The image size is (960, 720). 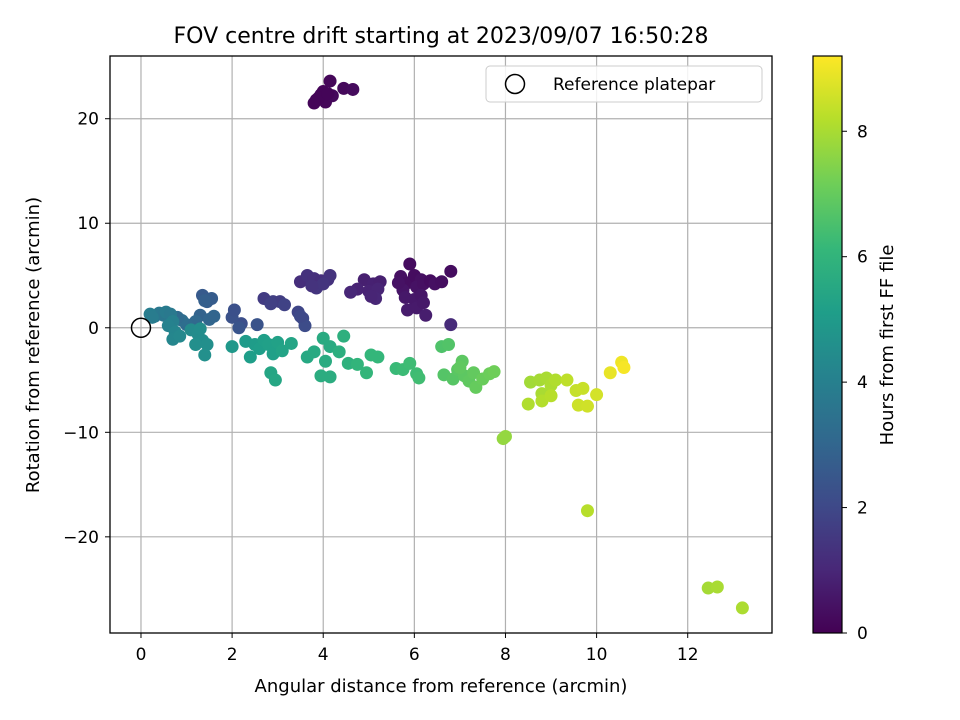 I want to click on x-axis-ticks: 0 2 4 6 8 10 12, so click(x=417, y=649).